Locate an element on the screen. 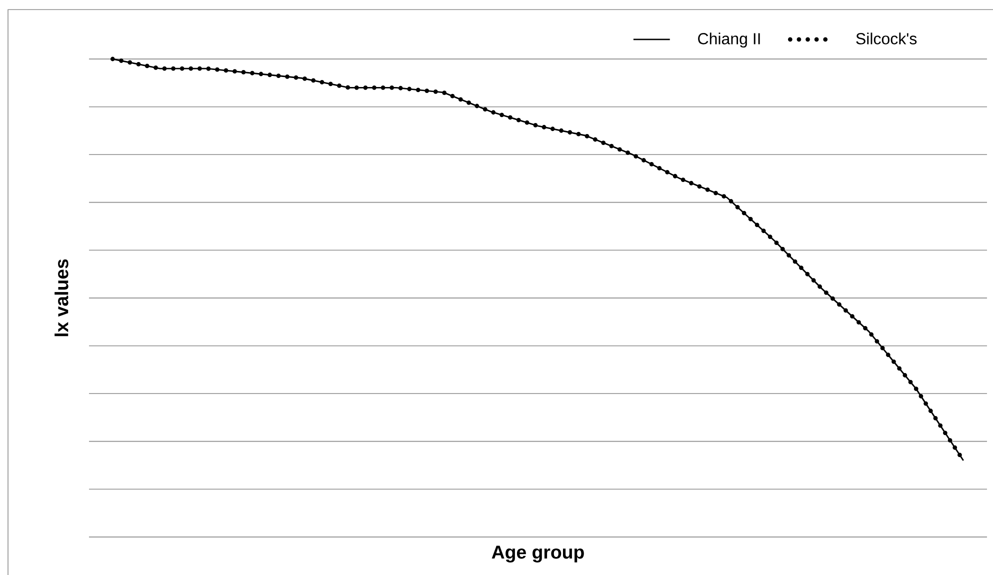 Image resolution: width=993 pixels, height=575 pixels. y-axis-title: lx values is located at coordinates (61, 297).